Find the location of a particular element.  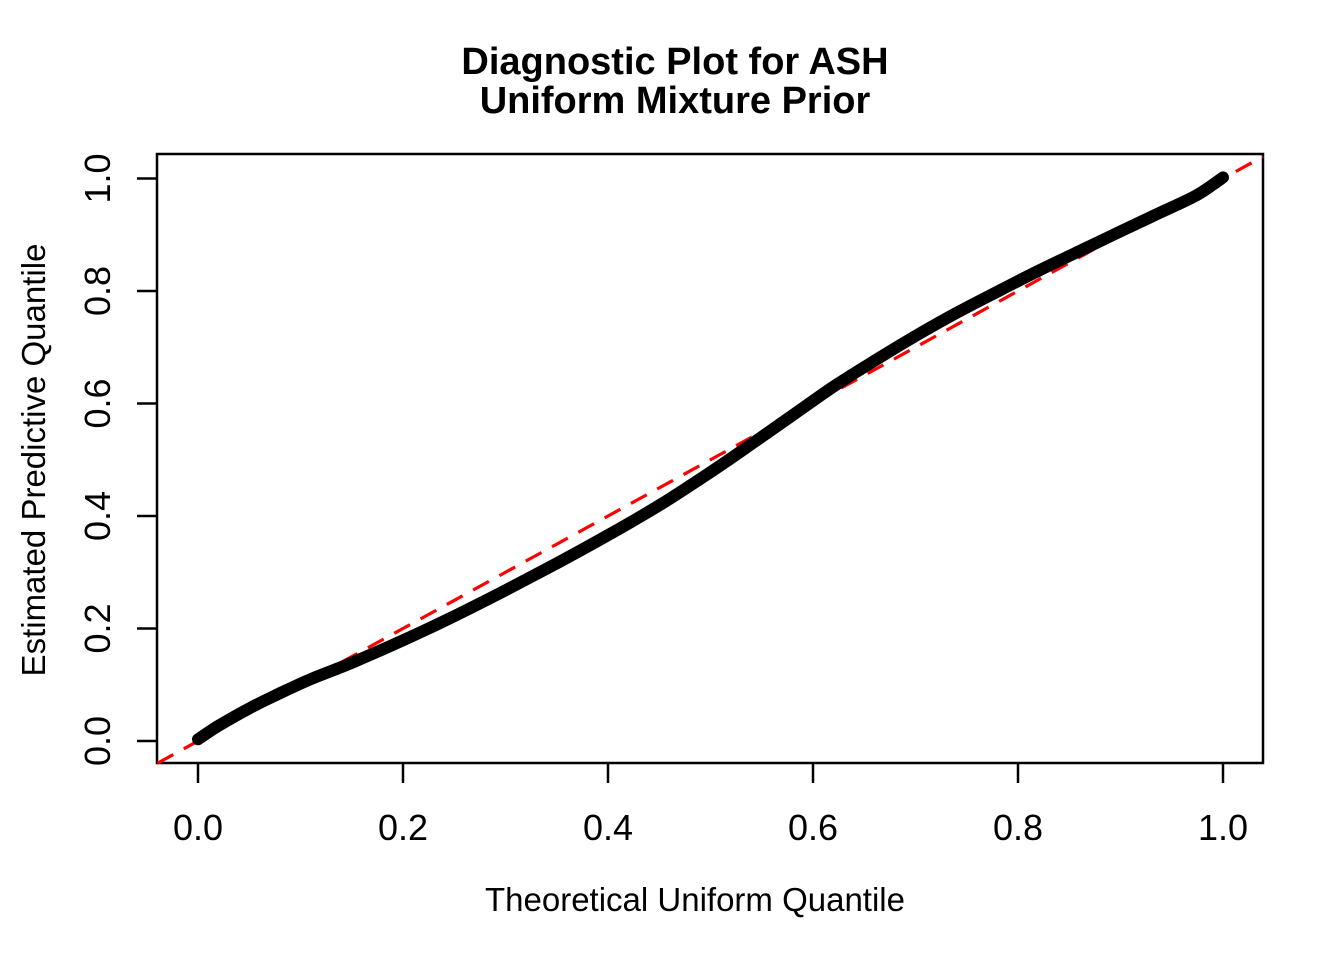

x-tick-label-0.6: 0.6 is located at coordinates (813, 827).